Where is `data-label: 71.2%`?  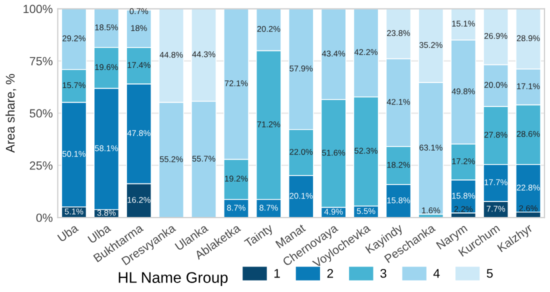 data-label: 71.2% is located at coordinates (268, 124).